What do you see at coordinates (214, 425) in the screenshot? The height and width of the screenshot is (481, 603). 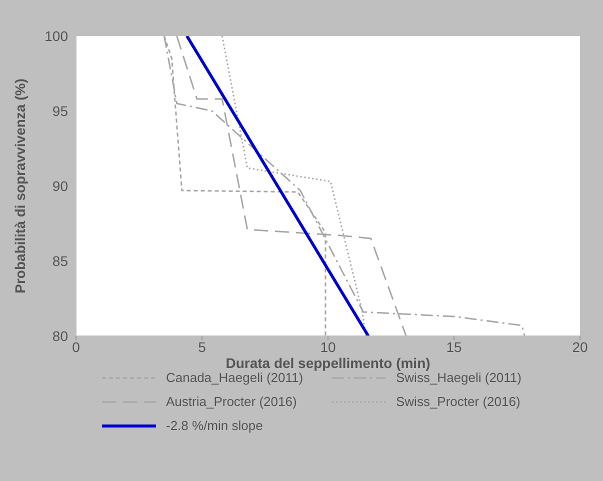 I see `legend-label: -2.8 %/min slope` at bounding box center [214, 425].